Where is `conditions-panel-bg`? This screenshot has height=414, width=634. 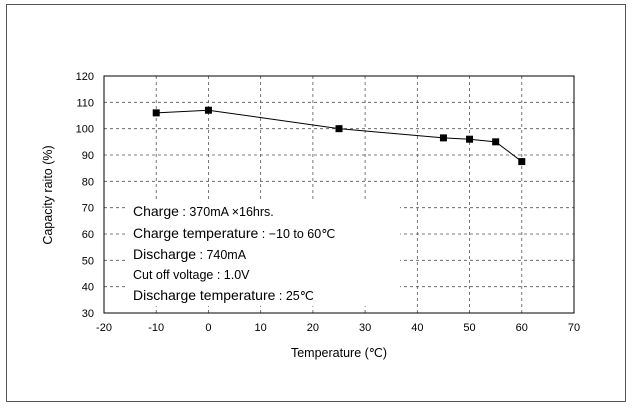 conditions-panel-bg is located at coordinates (264, 253).